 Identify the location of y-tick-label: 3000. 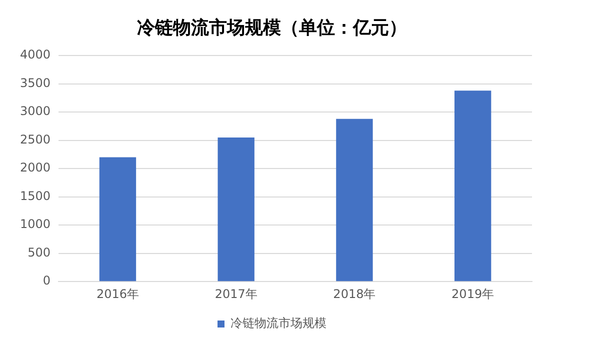
(35, 111).